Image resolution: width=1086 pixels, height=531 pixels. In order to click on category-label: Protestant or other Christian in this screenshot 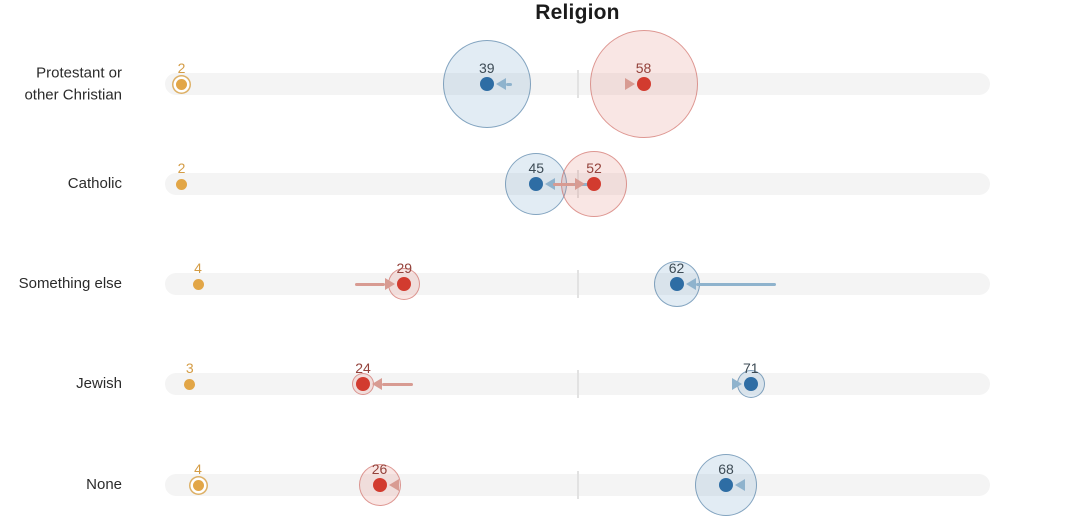, I will do `click(73, 83)`.